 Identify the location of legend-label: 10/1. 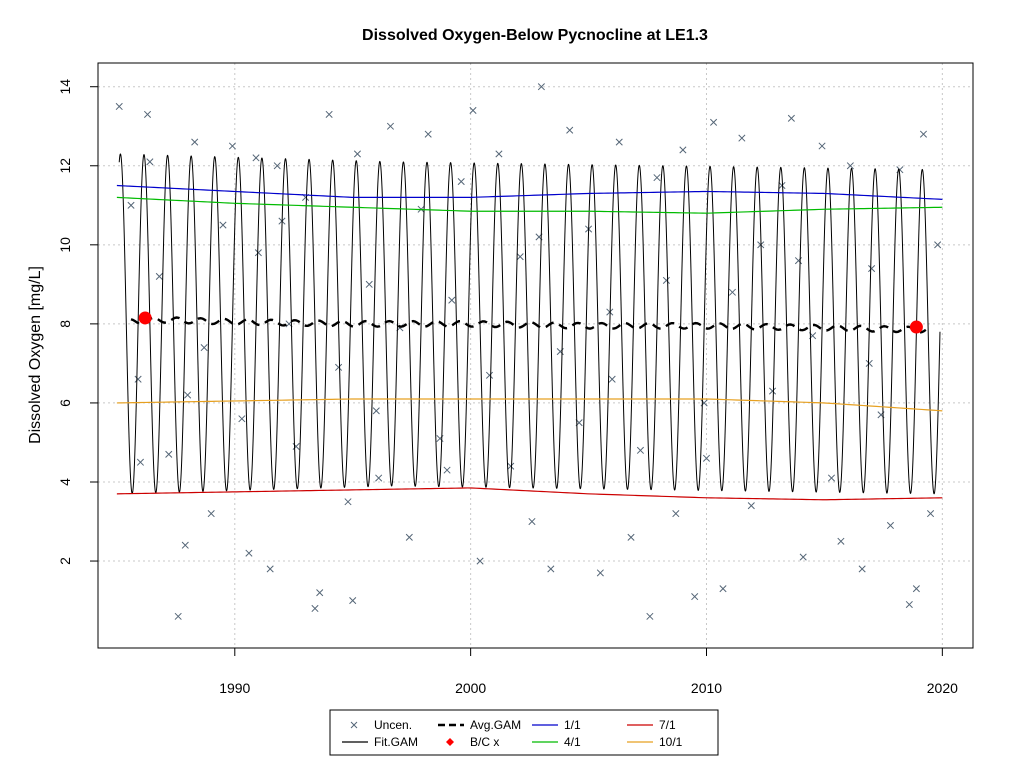
(671, 742).